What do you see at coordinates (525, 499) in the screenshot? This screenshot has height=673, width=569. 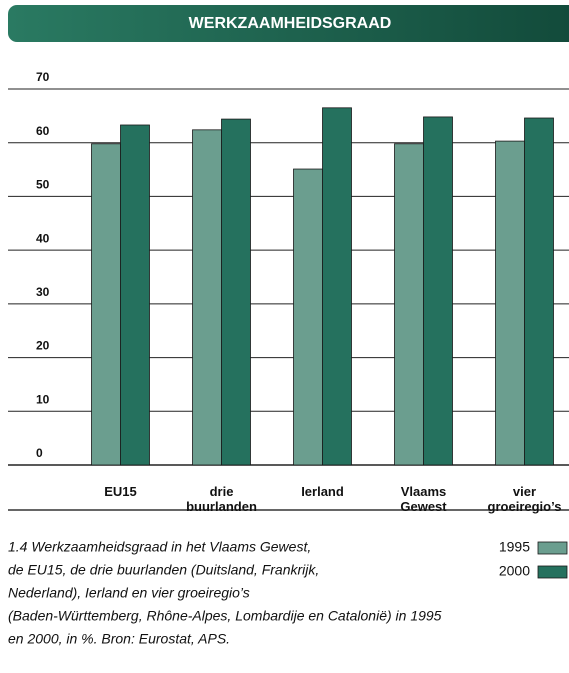 I see `x-tick-label: vier groeiregio’s` at bounding box center [525, 499].